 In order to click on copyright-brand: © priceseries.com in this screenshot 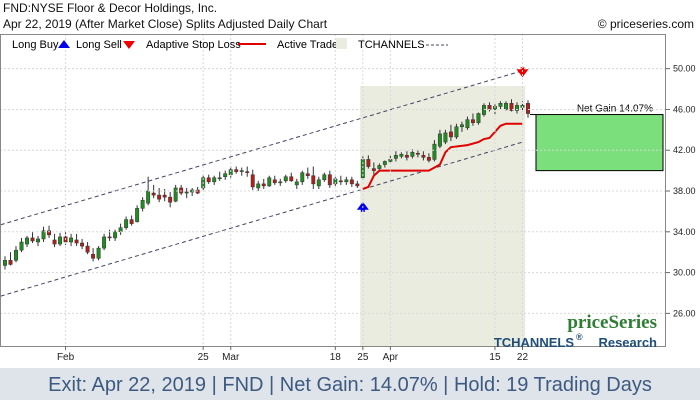, I will do `click(645, 24)`.